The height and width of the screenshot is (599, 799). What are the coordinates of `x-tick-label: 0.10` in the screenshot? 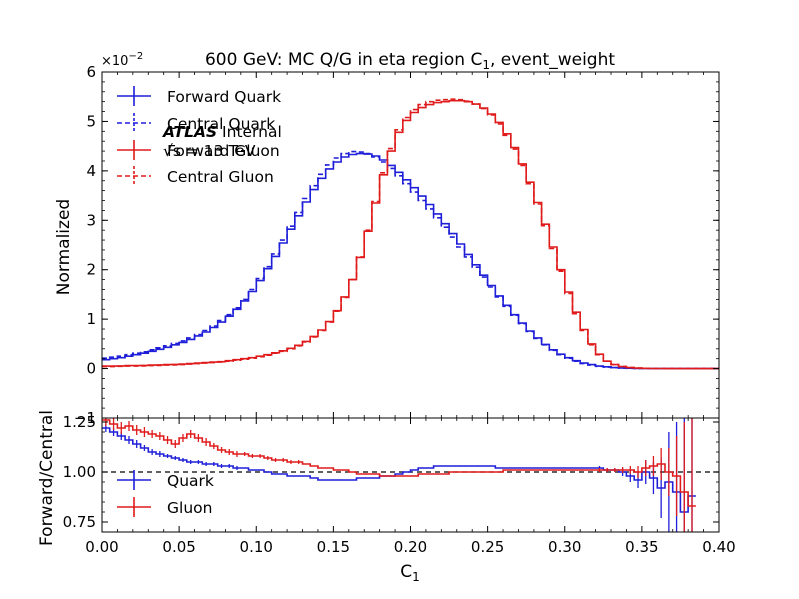 It's located at (256, 547).